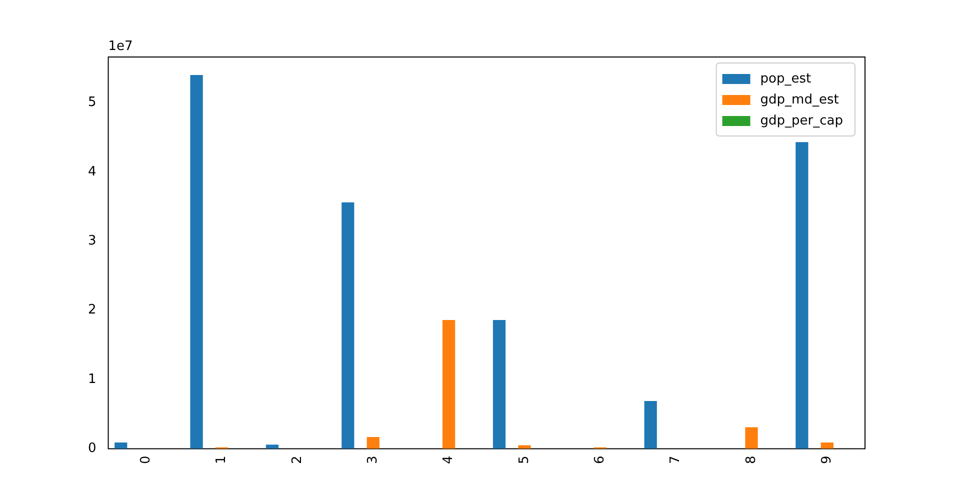 Image resolution: width=960 pixels, height=480 pixels. Describe the element at coordinates (92, 102) in the screenshot. I see `y-tick-label: 5` at that location.